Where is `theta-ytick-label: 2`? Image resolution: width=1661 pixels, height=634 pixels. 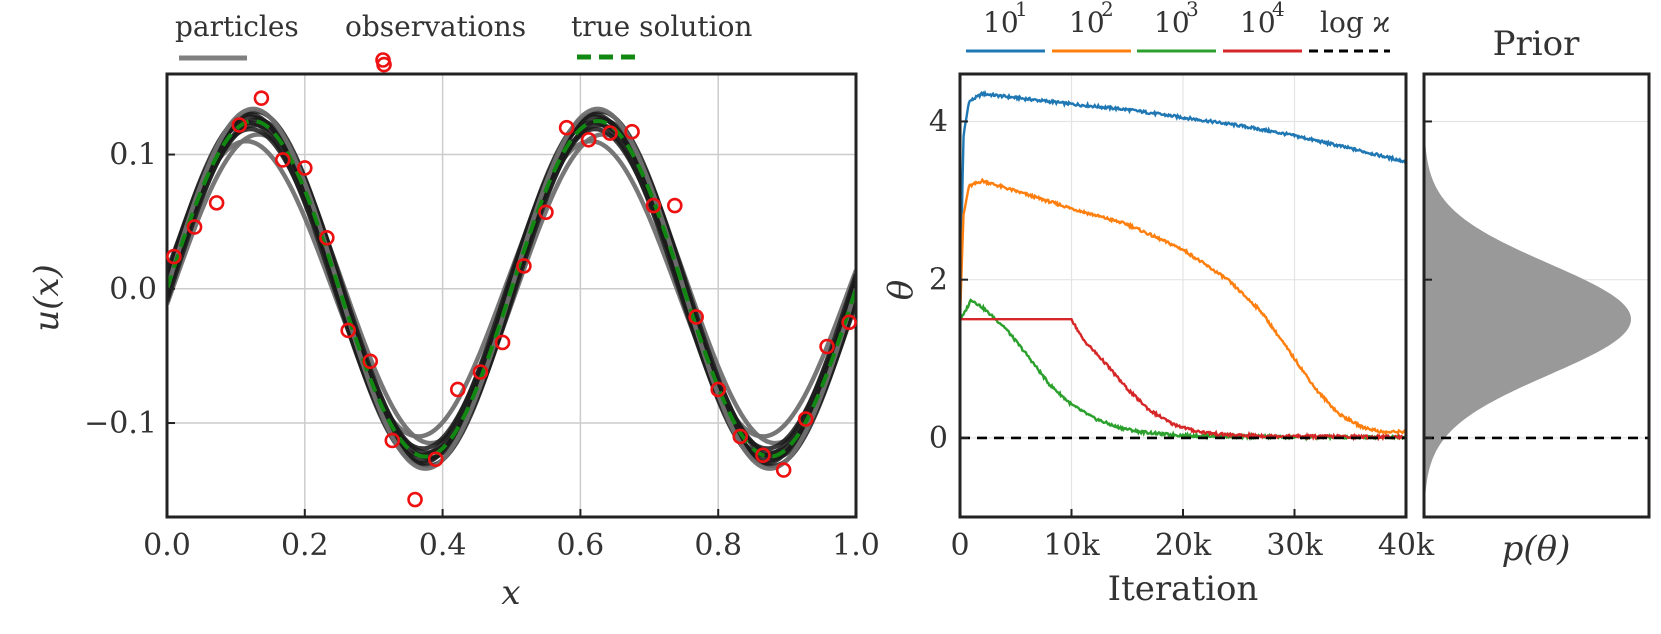
theta-ytick-label: 2 is located at coordinates (938, 280).